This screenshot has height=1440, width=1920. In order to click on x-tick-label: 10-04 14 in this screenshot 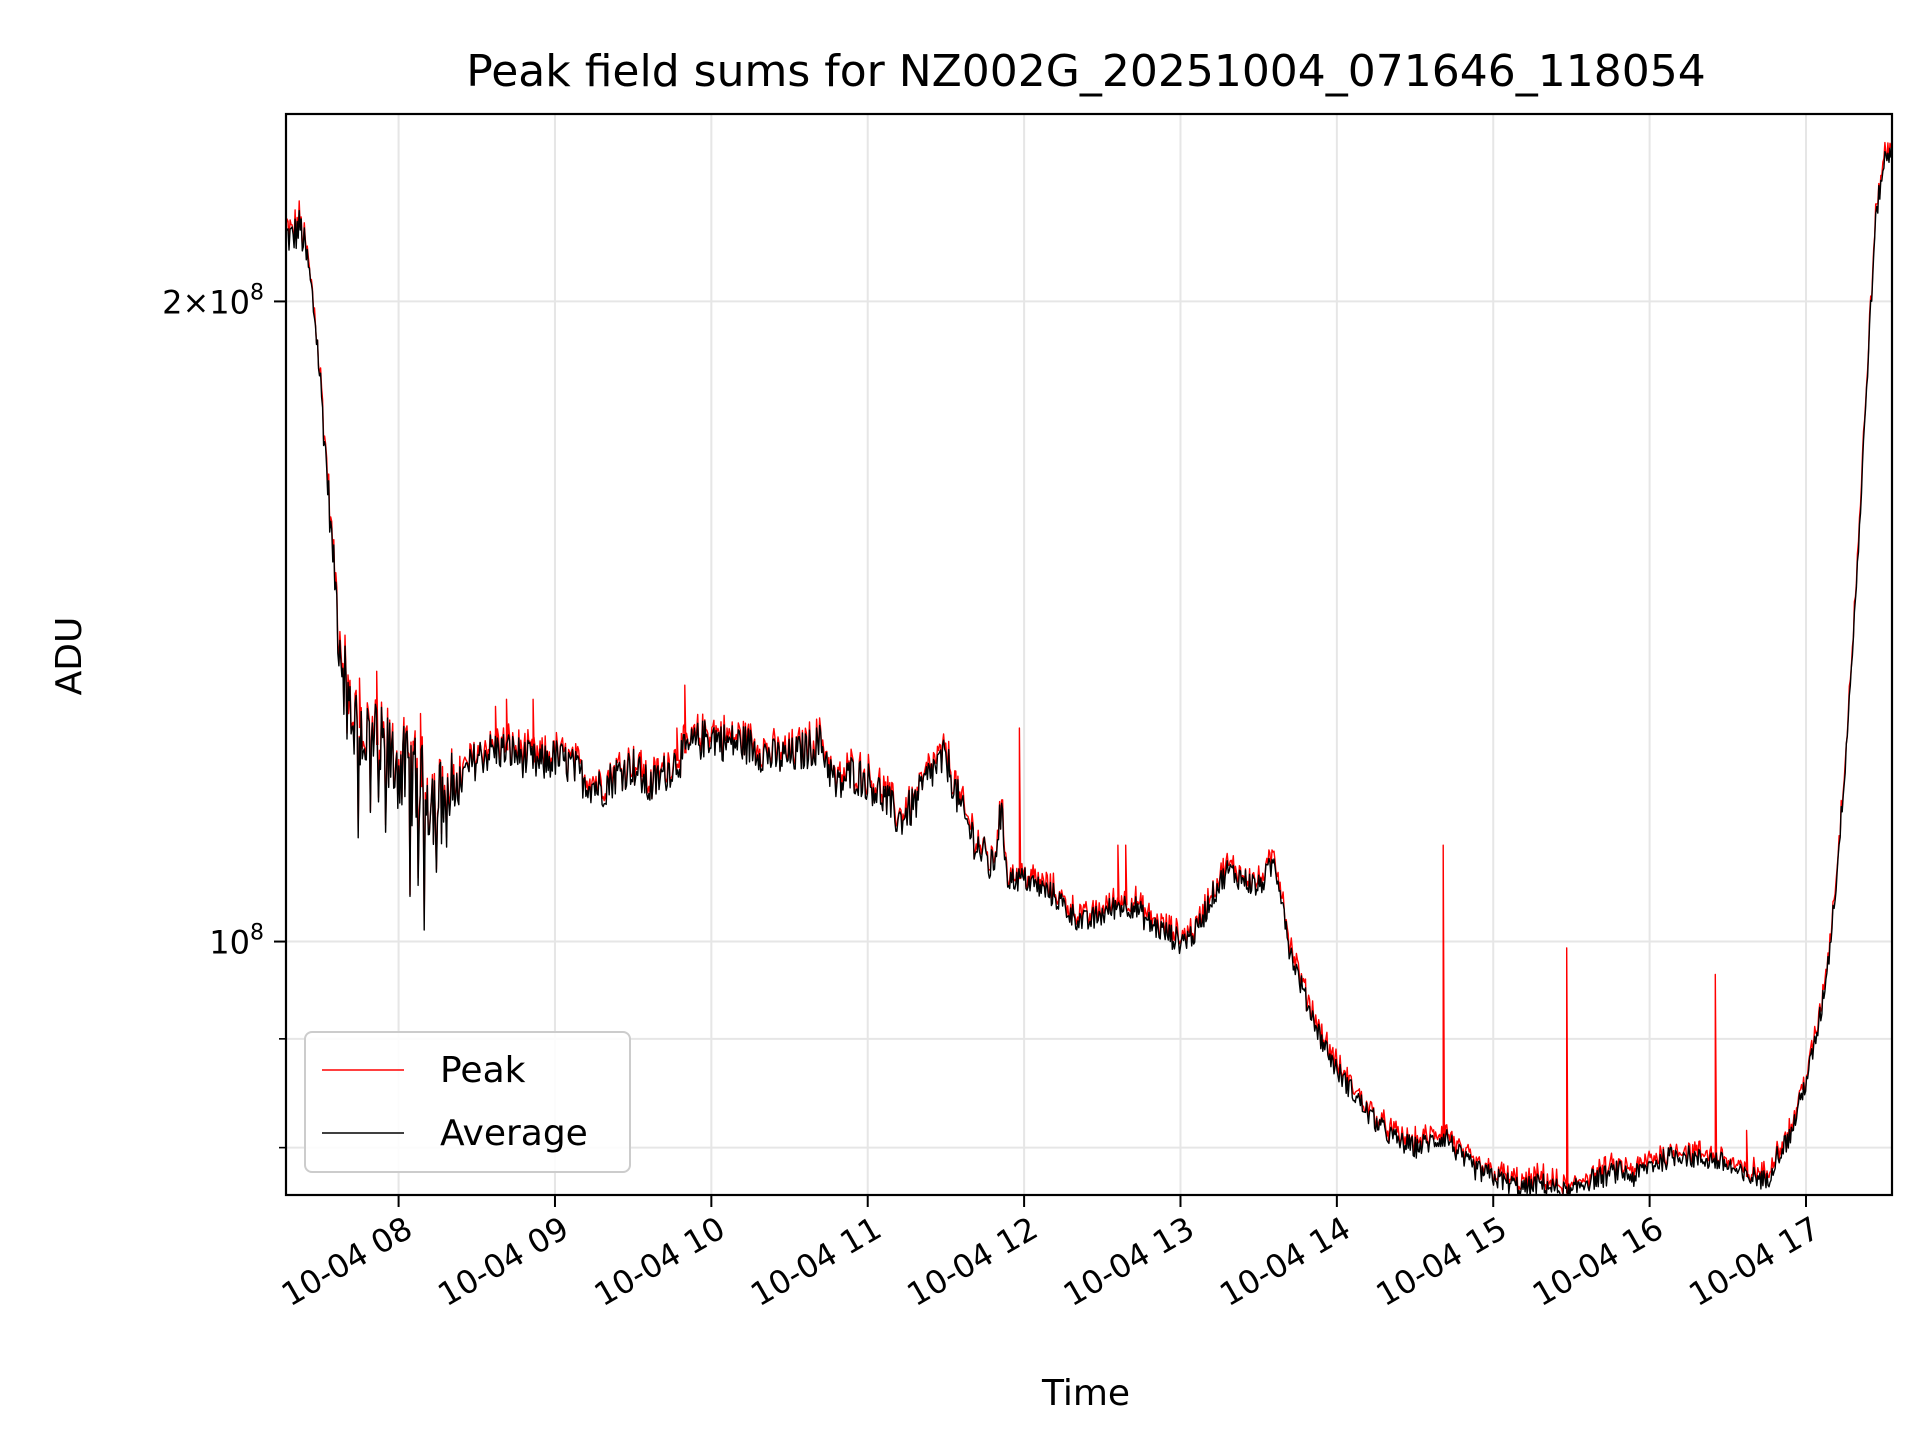, I will do `click(1285, 1261)`.